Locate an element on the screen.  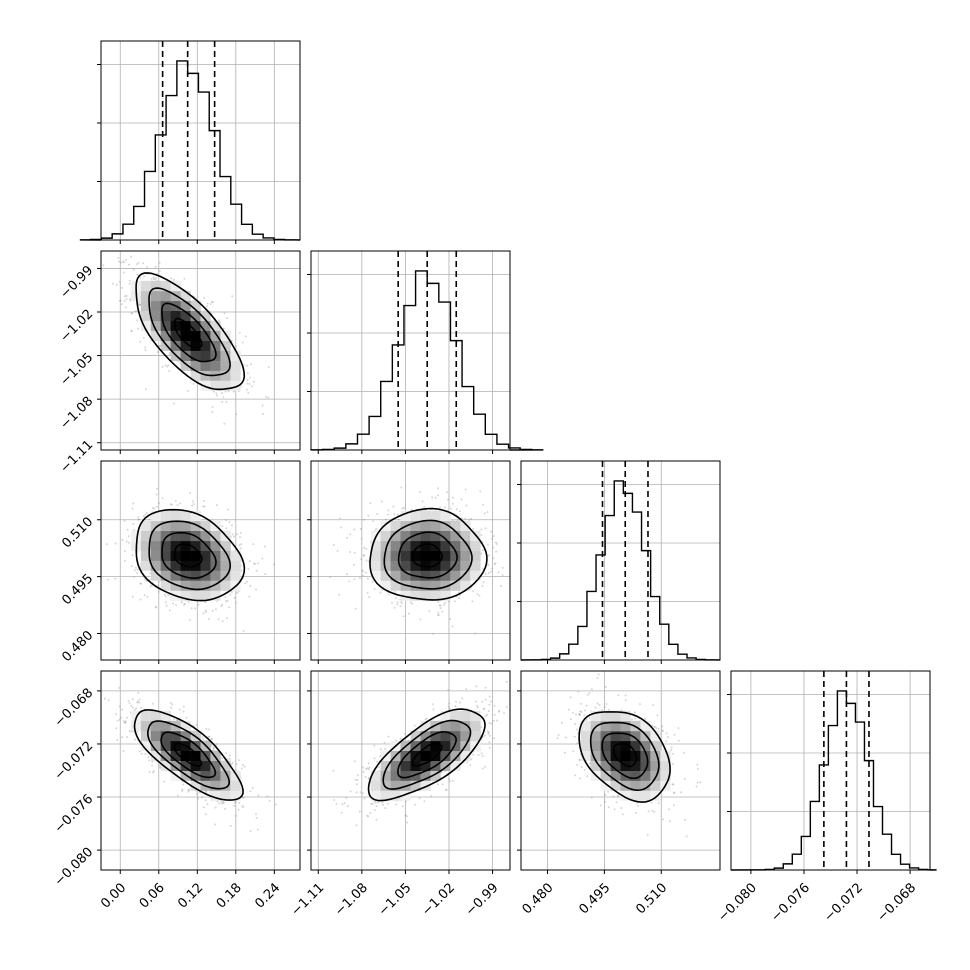
x-tick-label: 0.18 is located at coordinates (229, 895).